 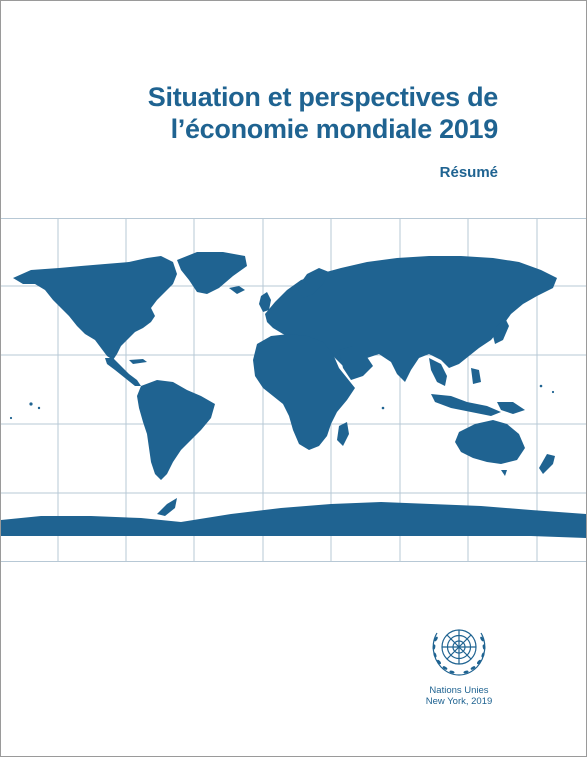 I want to click on tasmania-shape, so click(x=504, y=473).